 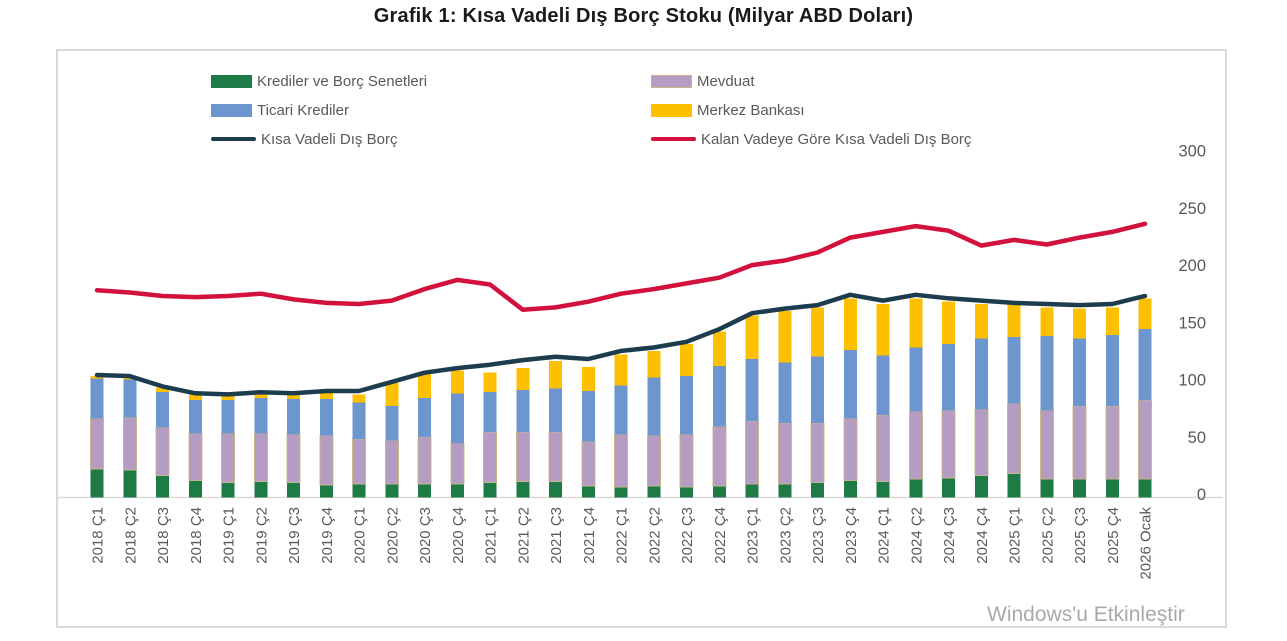 What do you see at coordinates (1080, 535) in the screenshot?
I see `x-axis-label: 2025 Ç3` at bounding box center [1080, 535].